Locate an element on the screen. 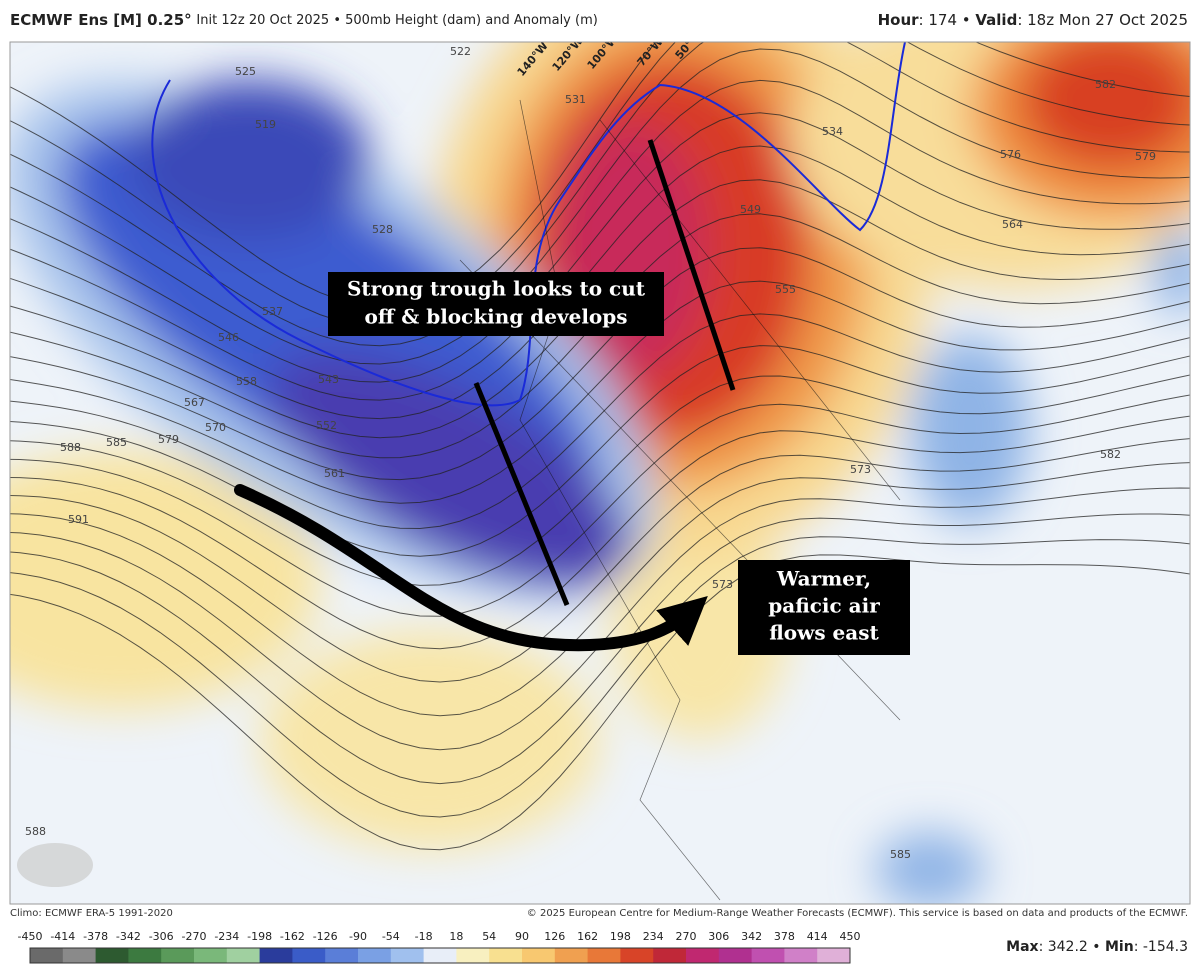 This screenshot has width=1200, height=980. colorbar-tick-label: 90 is located at coordinates (522, 936).